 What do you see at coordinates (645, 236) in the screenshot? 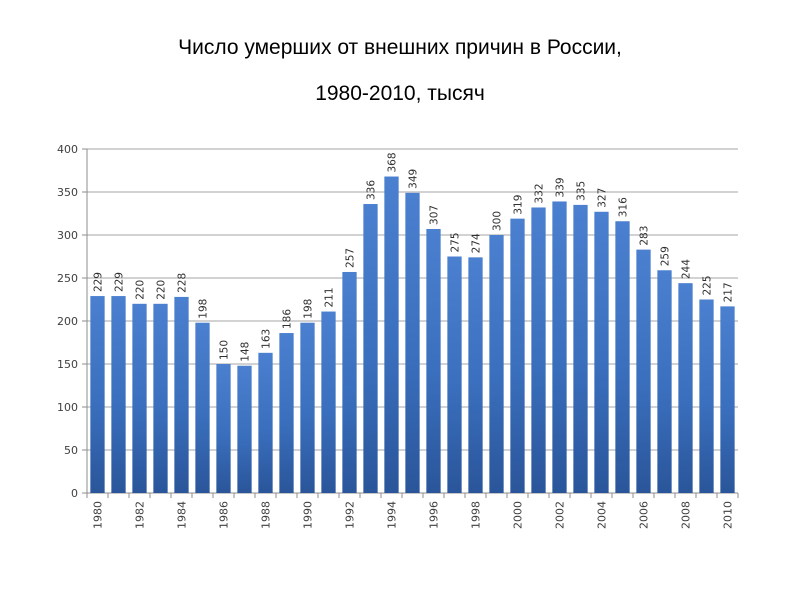
I see `data-label: 283` at bounding box center [645, 236].